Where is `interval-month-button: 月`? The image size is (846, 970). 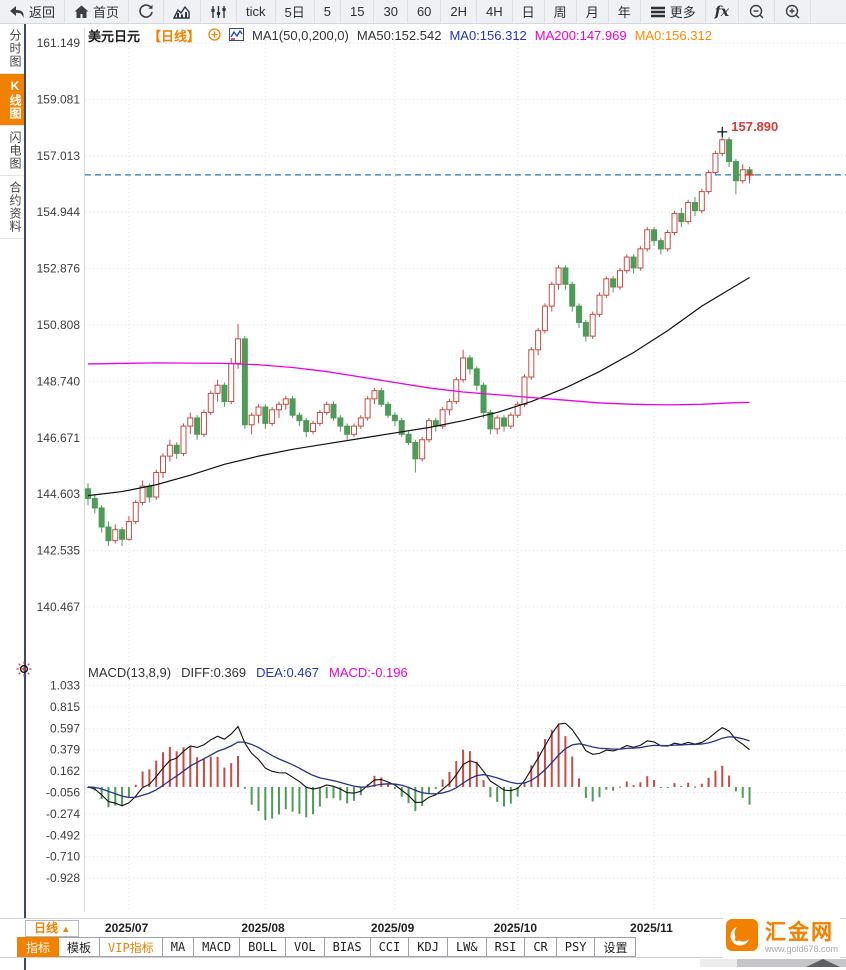
interval-month-button: 月 is located at coordinates (593, 11).